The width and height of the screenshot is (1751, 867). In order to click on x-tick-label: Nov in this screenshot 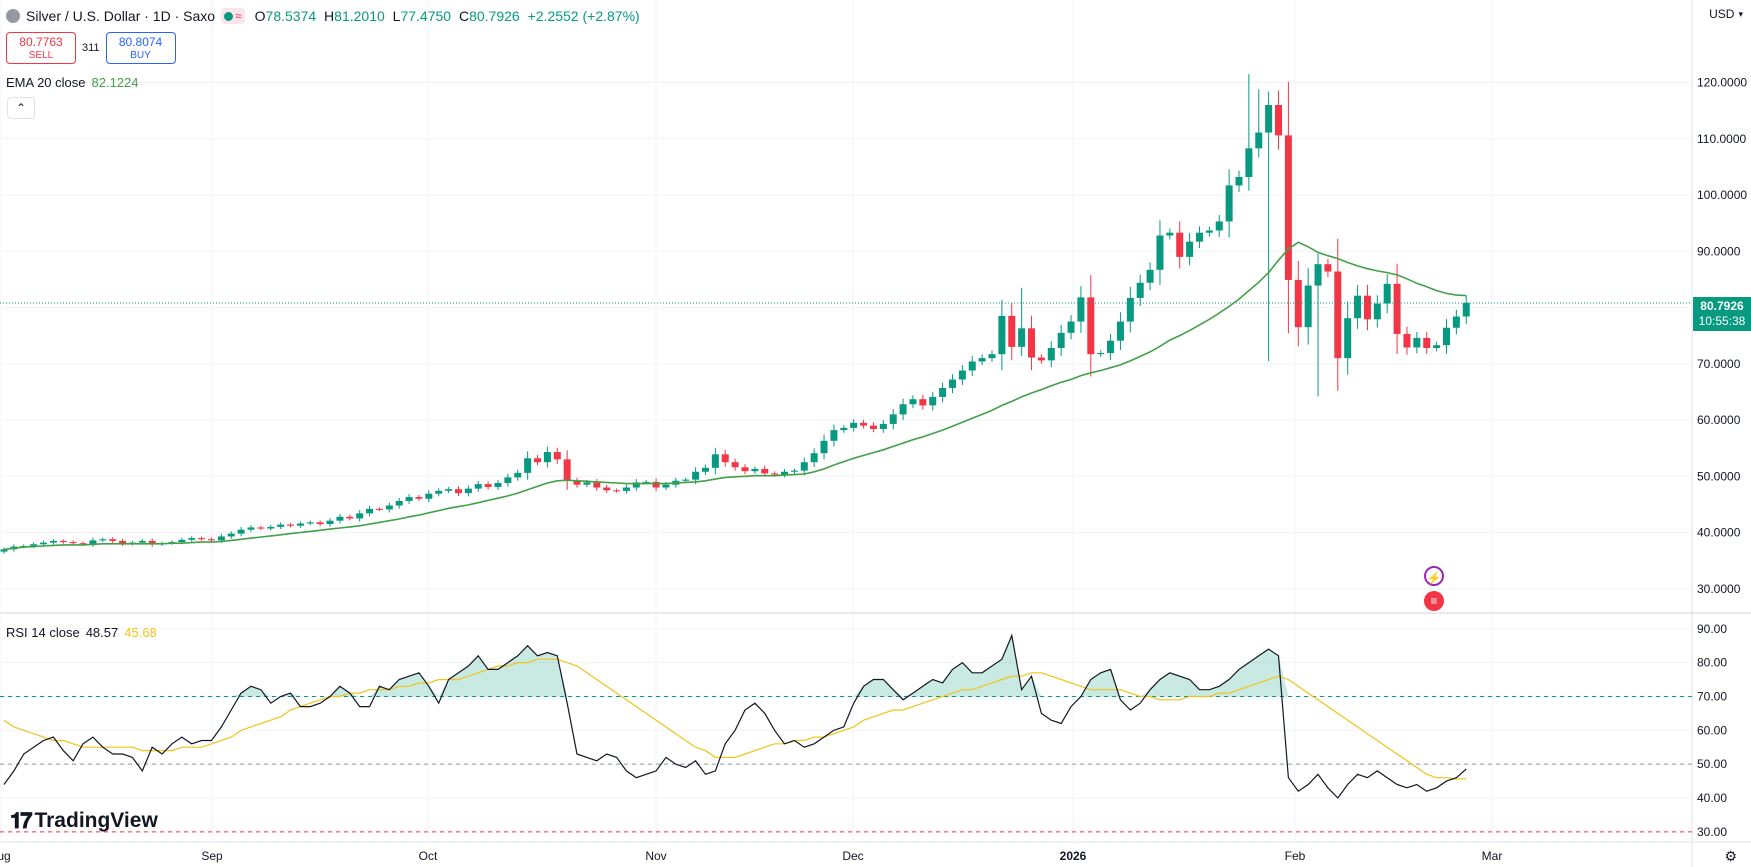, I will do `click(655, 856)`.